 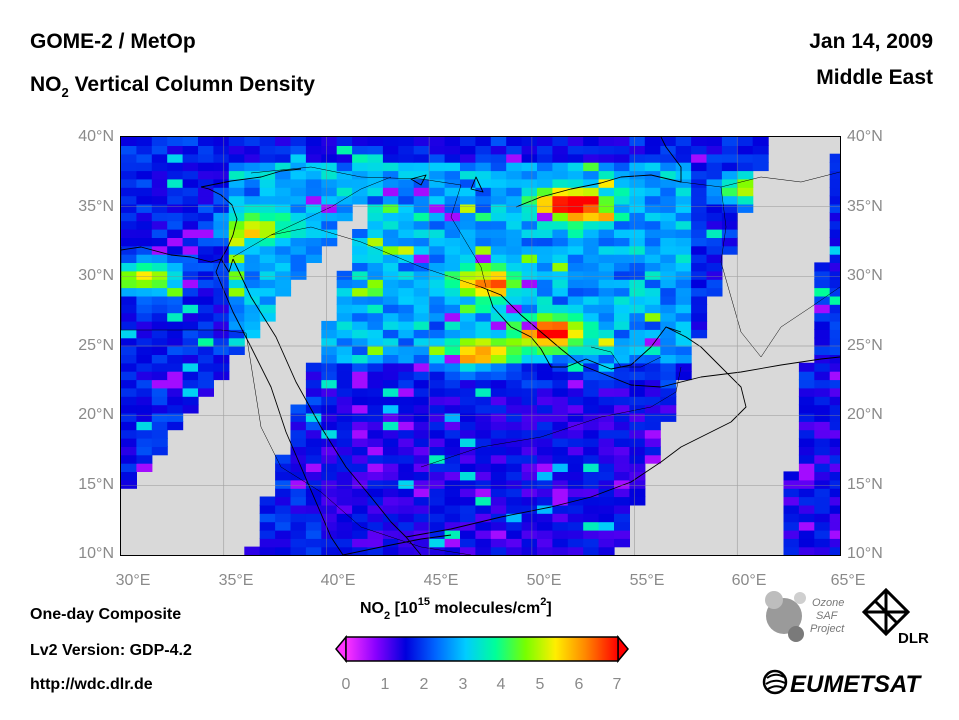 I want to click on date-label: Jan 14, 2009, so click(x=871, y=41).